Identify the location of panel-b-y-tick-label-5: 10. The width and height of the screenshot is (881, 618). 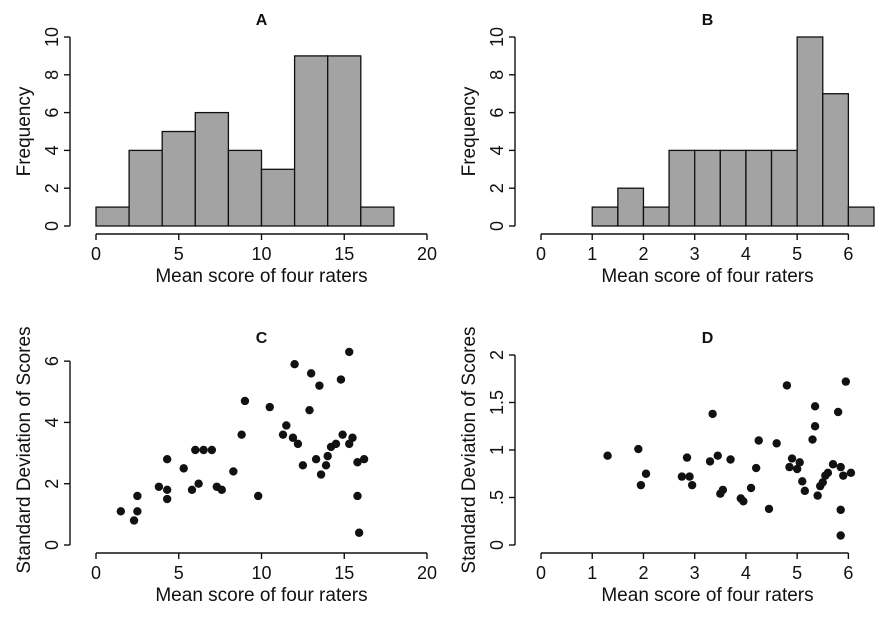
(497, 37).